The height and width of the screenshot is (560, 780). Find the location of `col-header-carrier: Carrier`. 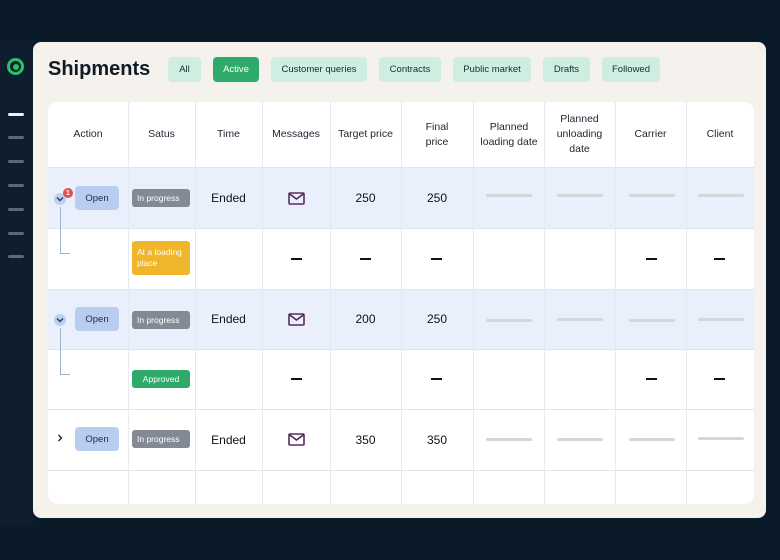

col-header-carrier: Carrier is located at coordinates (650, 134).